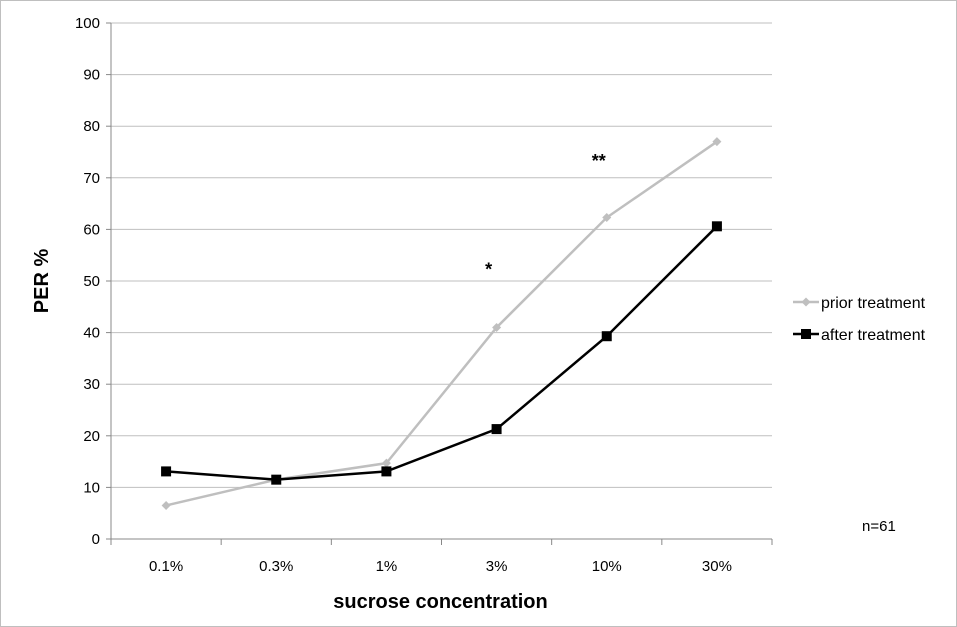 Image resolution: width=957 pixels, height=627 pixels. I want to click on x-tick-label: 0.3%, so click(276, 566).